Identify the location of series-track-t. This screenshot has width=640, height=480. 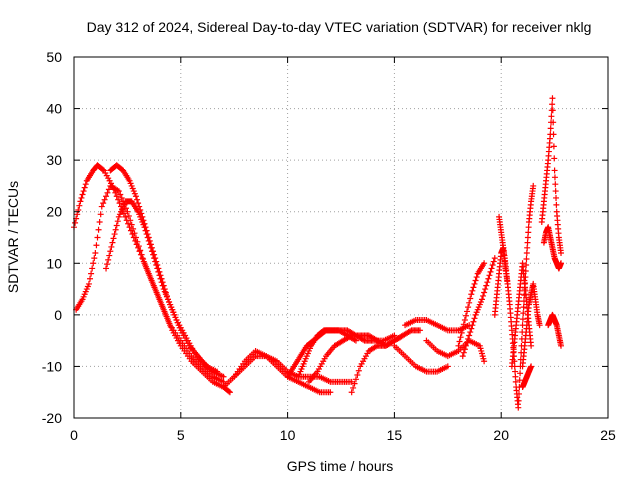
(551, 175).